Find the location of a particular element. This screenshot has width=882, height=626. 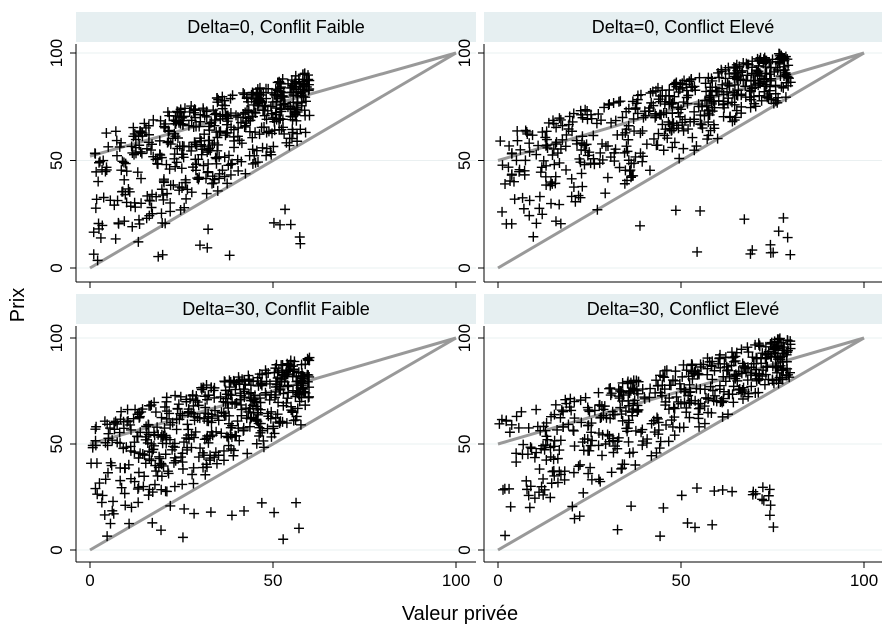

x-axis-title: Valeur privée is located at coordinates (460, 614).